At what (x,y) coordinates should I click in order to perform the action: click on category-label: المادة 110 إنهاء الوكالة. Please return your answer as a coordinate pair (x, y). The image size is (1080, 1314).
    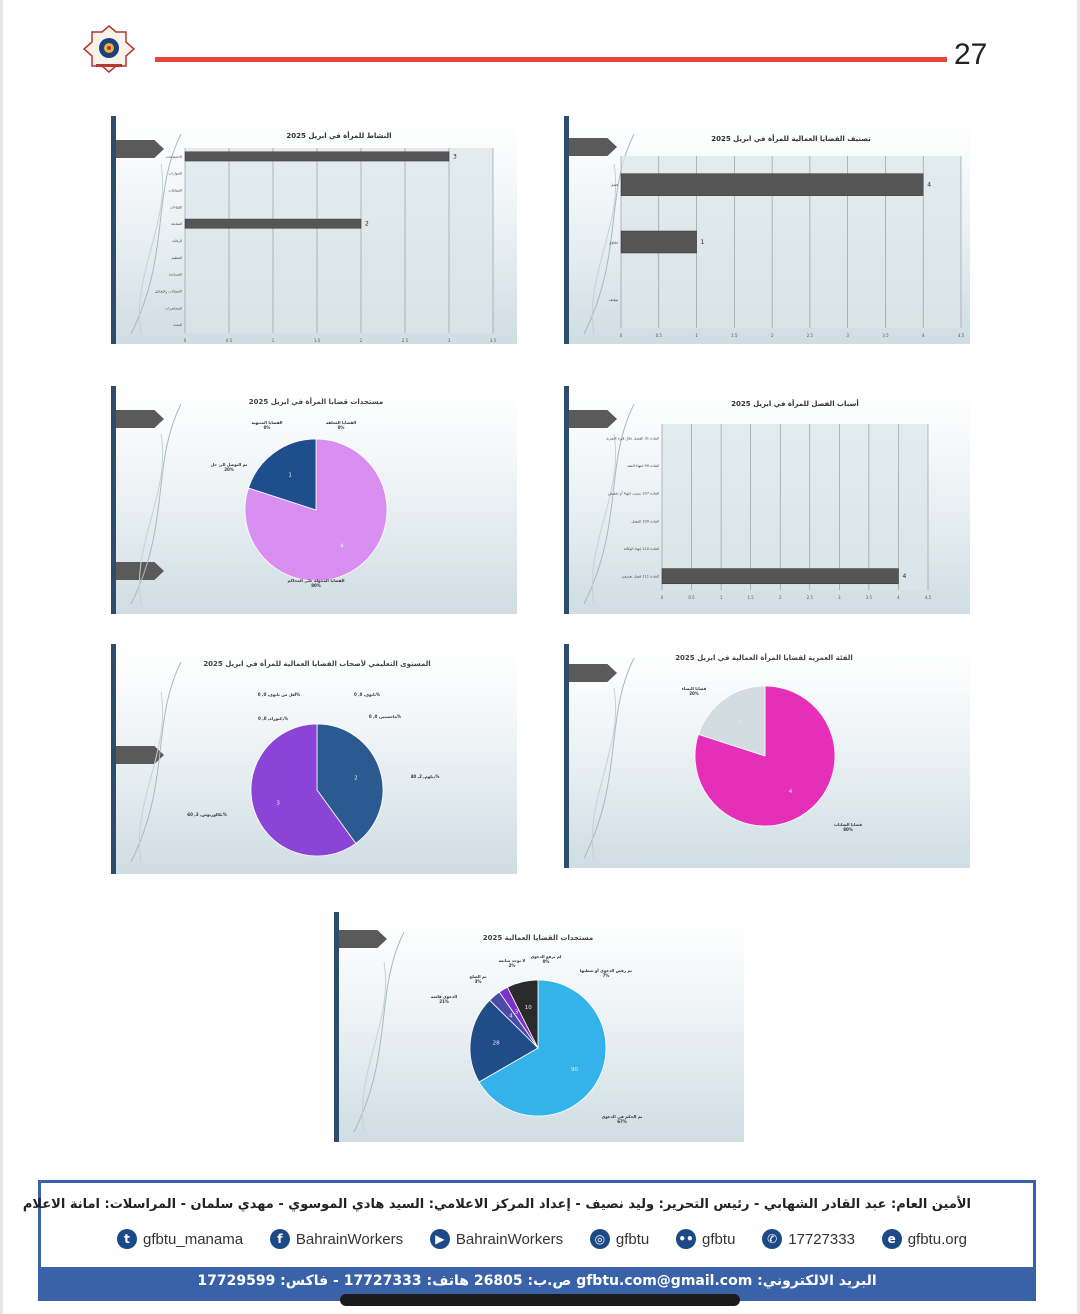
    Looking at the image, I should click on (641, 549).